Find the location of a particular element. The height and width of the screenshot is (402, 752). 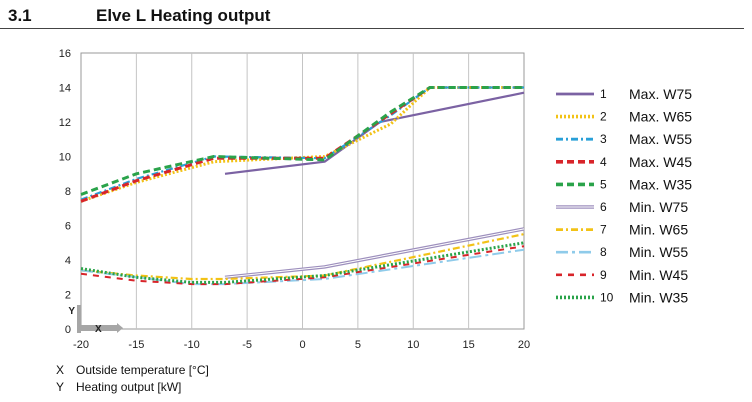

series-8-line is located at coordinates (302, 267).